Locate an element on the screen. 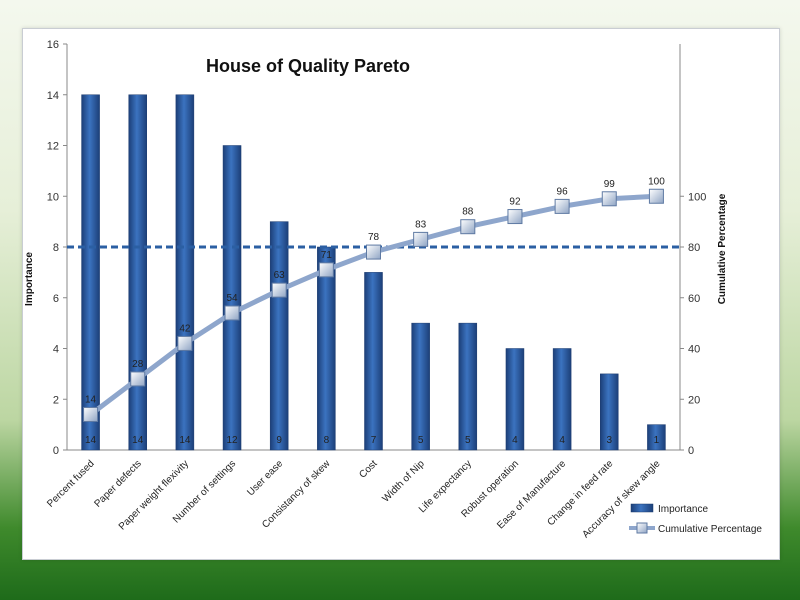 This screenshot has width=800, height=600. legend-label-importance: Importance is located at coordinates (683, 509).